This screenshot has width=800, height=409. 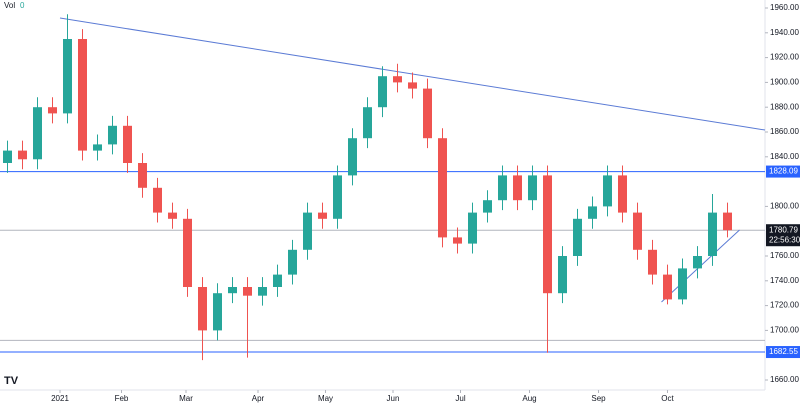 I want to click on x-tick-label: May, so click(x=325, y=398).